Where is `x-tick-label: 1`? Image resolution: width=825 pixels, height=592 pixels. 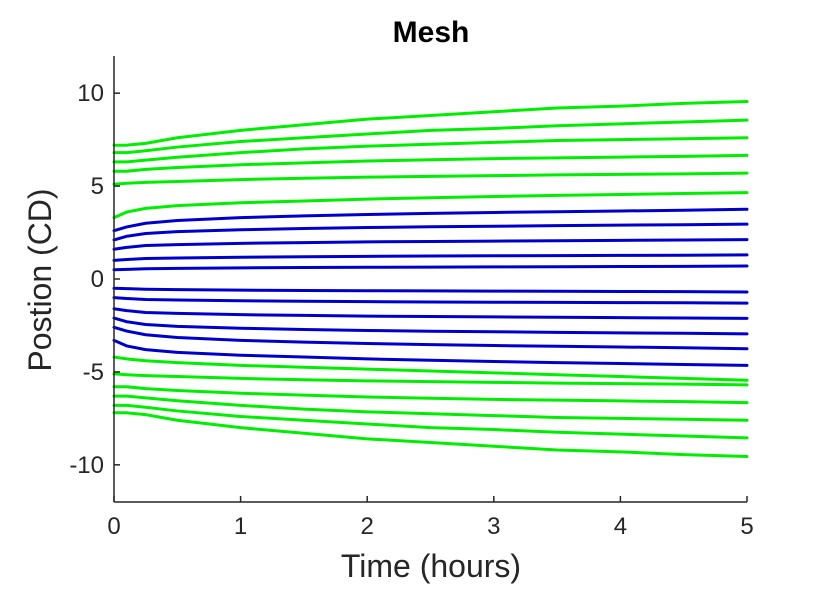 x-tick-label: 1 is located at coordinates (240, 526).